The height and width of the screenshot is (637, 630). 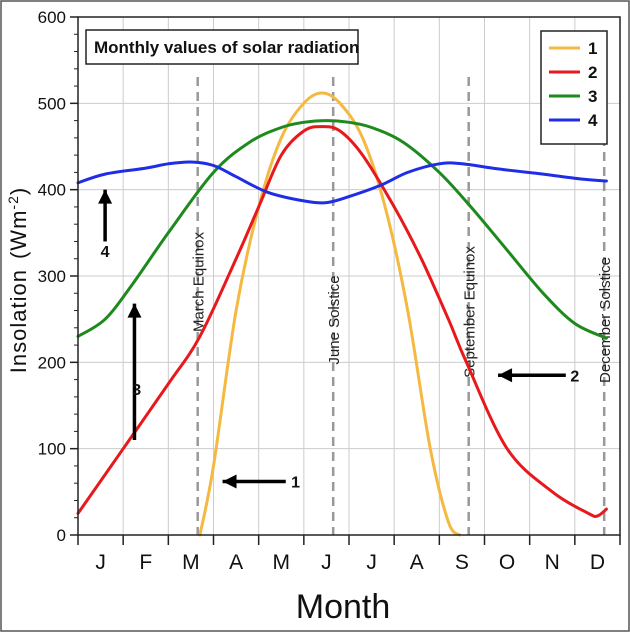 What do you see at coordinates (574, 376) in the screenshot?
I see `annotation-label-2: 2` at bounding box center [574, 376].